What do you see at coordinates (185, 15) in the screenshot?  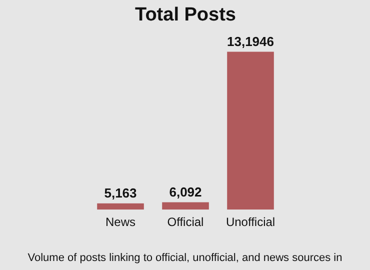 I see `chart-title: Total Posts` at bounding box center [185, 15].